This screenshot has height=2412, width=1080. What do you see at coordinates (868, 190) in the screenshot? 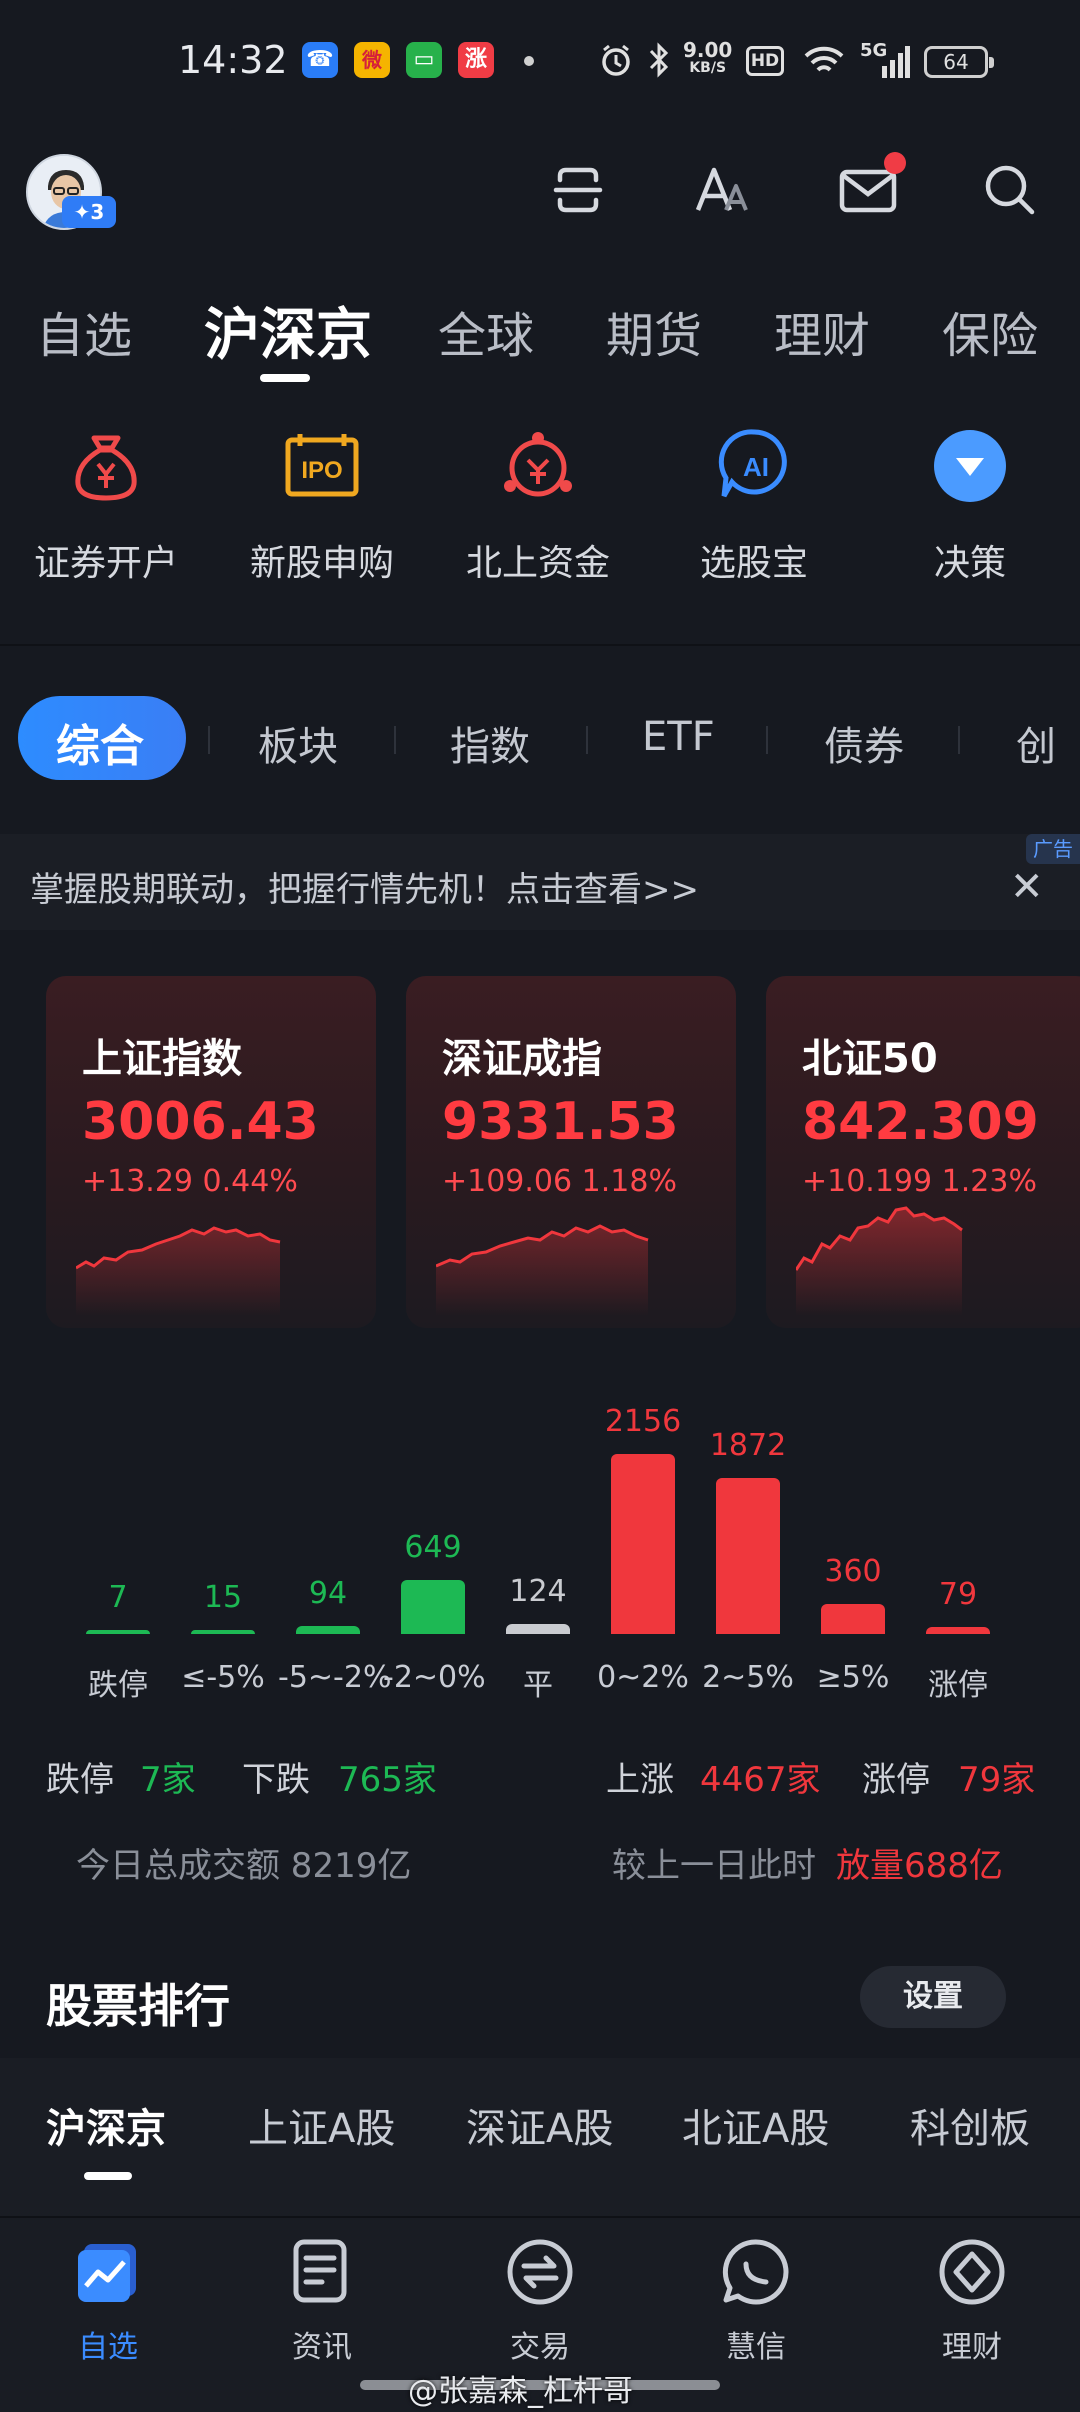
I see `mail-icon` at bounding box center [868, 190].